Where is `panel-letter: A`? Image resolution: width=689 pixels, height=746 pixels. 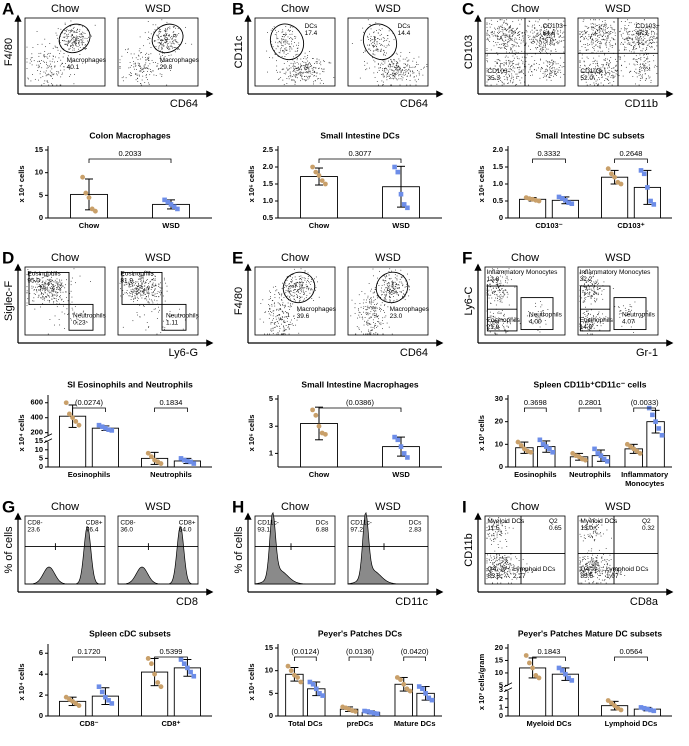
panel-letter: A is located at coordinates (8, 9).